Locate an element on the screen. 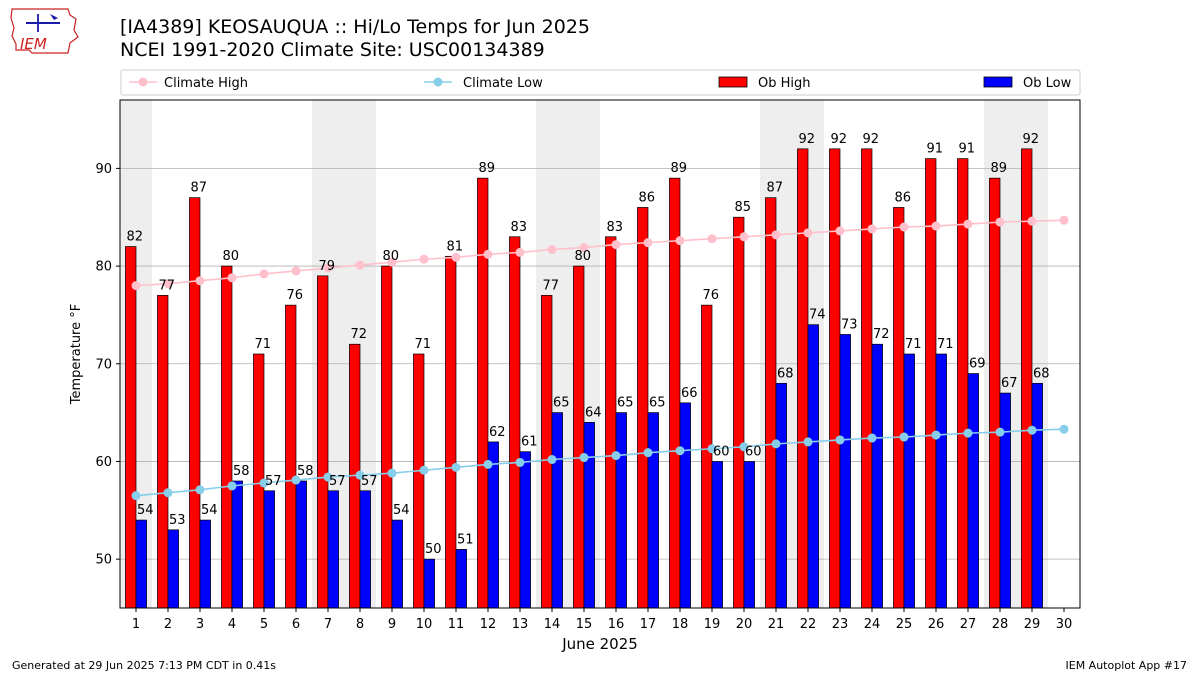 Image resolution: width=1200 pixels, height=675 pixels. legend: Climate High Climate Low Ob High Ob Low is located at coordinates (600, 82).